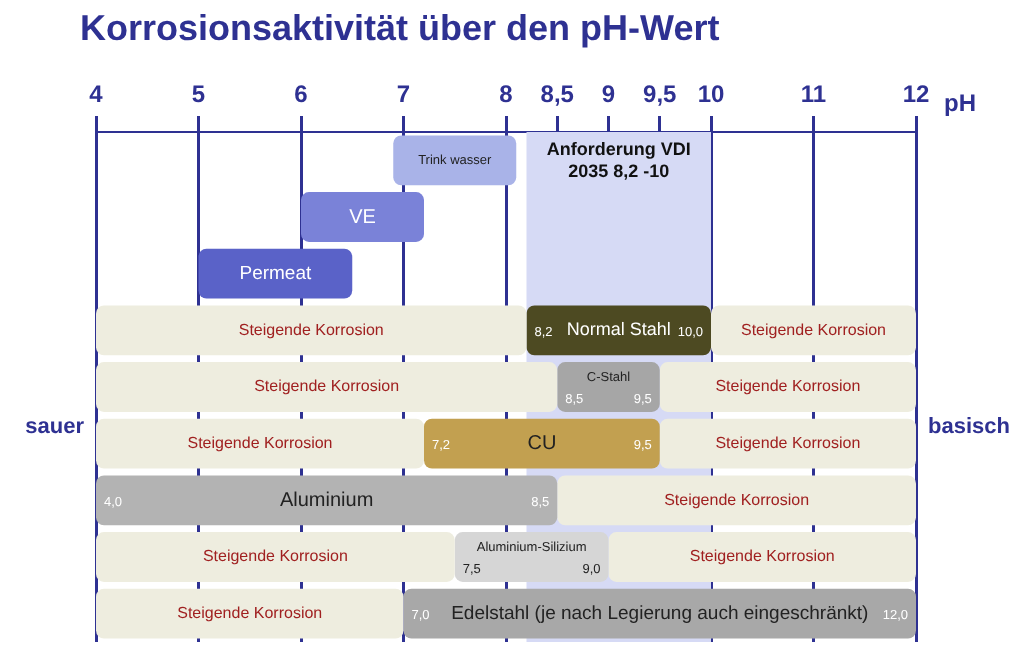 The image size is (1012, 650). I want to click on x-tick-label: 11, so click(813, 94).